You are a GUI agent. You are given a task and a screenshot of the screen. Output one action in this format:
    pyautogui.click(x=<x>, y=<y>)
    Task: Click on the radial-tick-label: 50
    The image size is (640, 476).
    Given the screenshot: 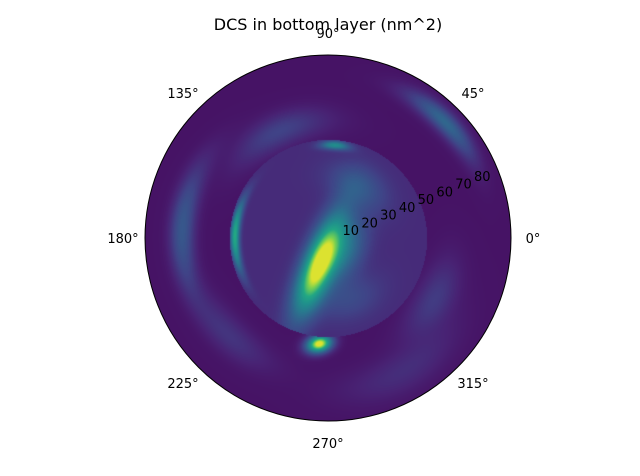 What is the action you would take?
    pyautogui.click(x=426, y=200)
    